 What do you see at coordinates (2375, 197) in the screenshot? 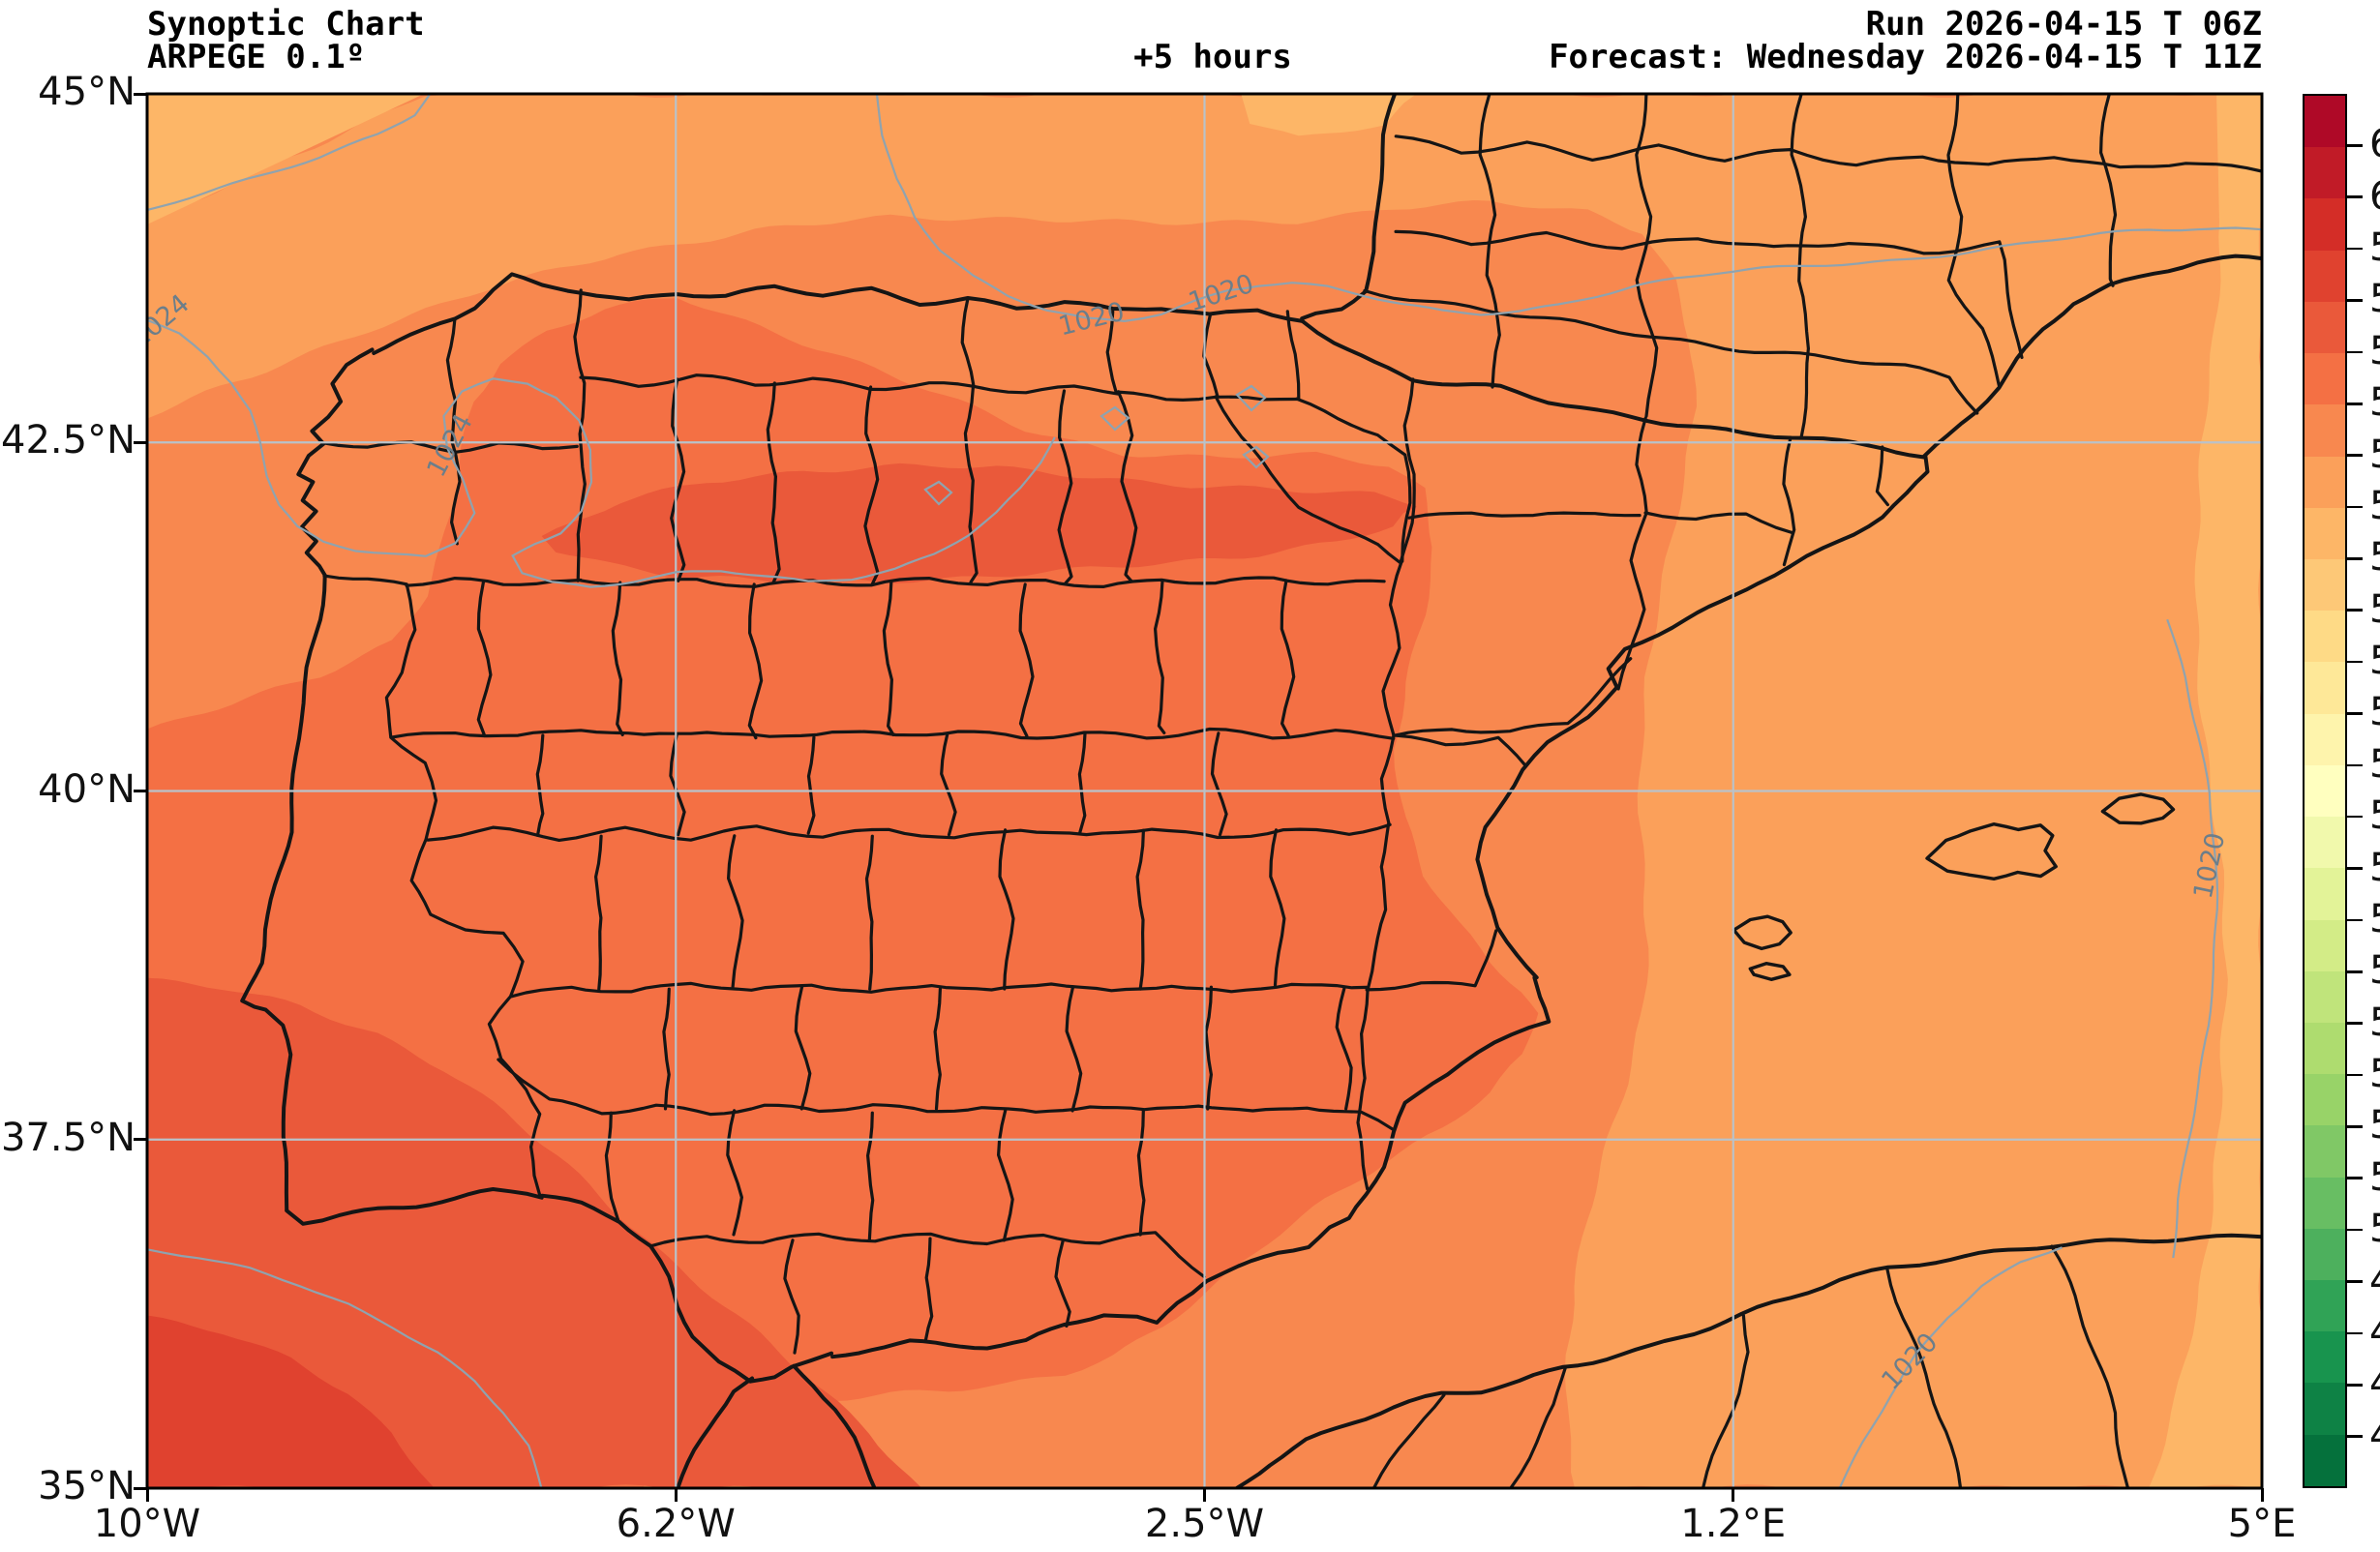
I see `colorbar-tick-label: 600` at bounding box center [2375, 197].